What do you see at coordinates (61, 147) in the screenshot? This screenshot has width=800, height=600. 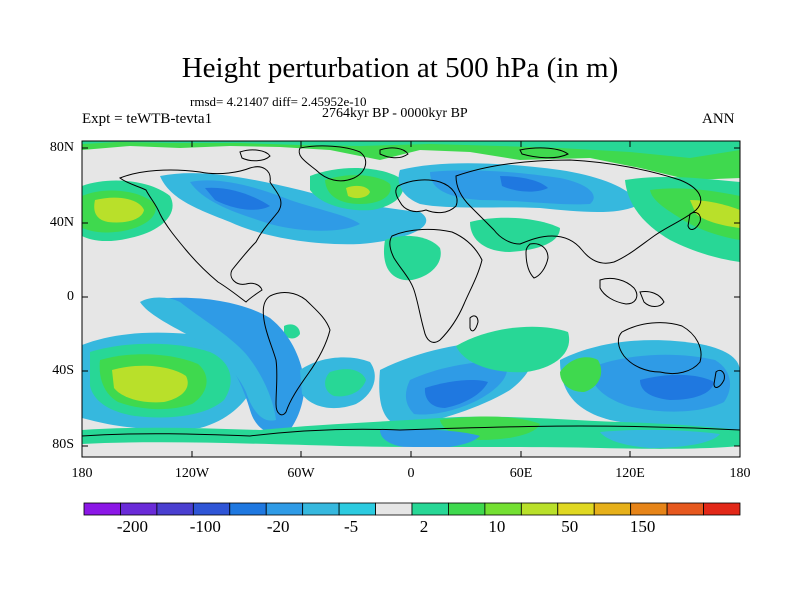 I see `y-tick-label: 80N` at bounding box center [61, 147].